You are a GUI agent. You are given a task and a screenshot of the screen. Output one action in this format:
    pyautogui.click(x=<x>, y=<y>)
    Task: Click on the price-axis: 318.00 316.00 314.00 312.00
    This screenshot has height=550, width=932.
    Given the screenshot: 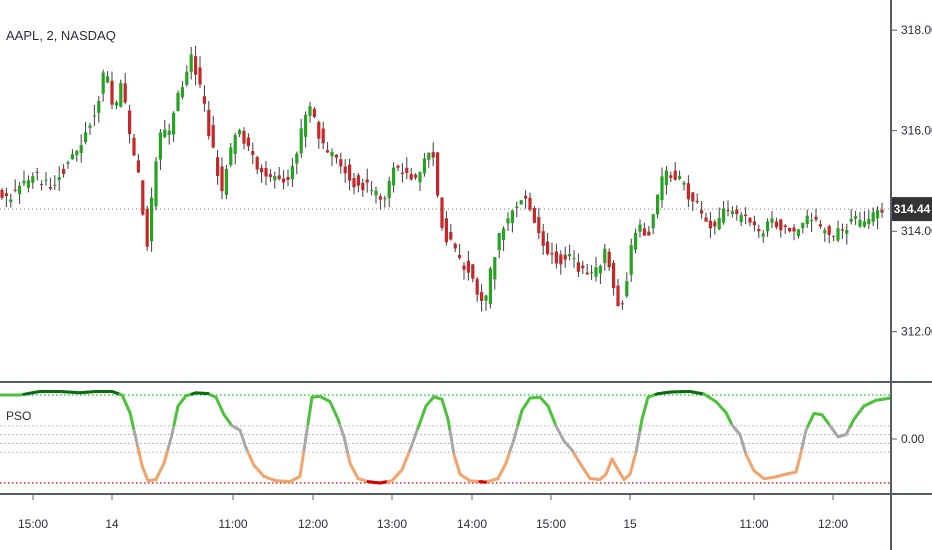 What is the action you would take?
    pyautogui.click(x=911, y=181)
    